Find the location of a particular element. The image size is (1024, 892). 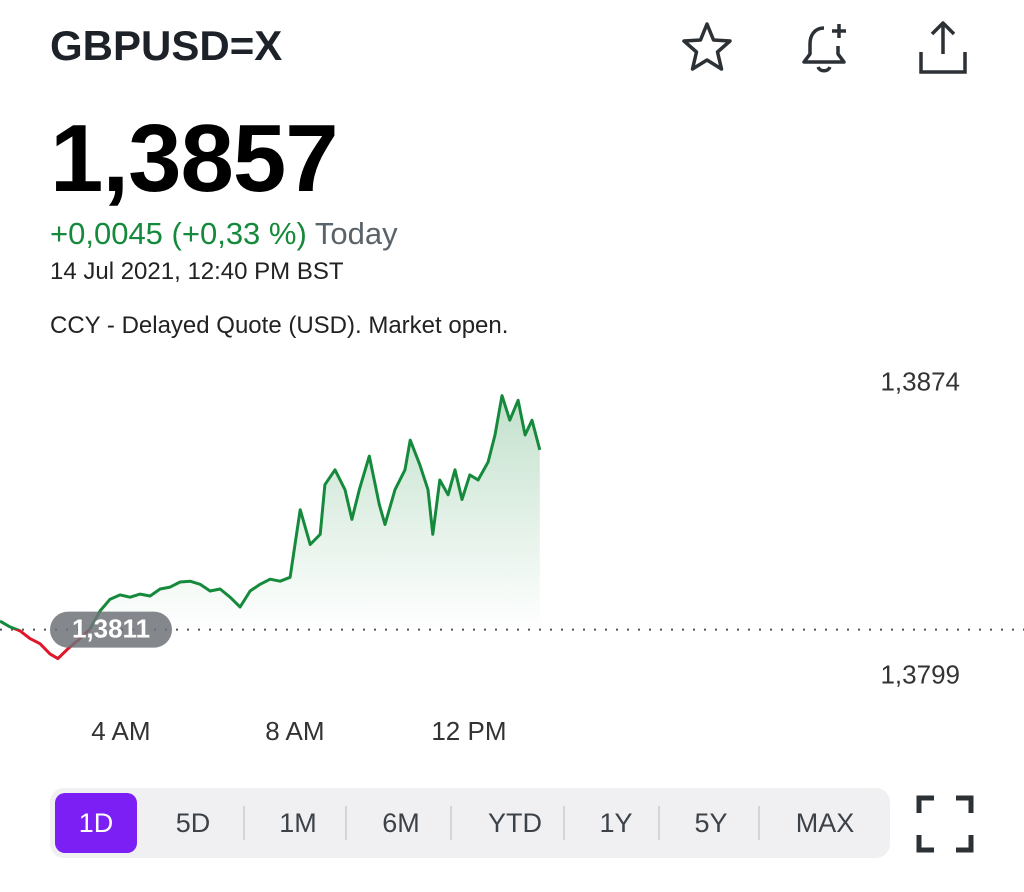

x-tick-label: 12 PM is located at coordinates (468, 731).